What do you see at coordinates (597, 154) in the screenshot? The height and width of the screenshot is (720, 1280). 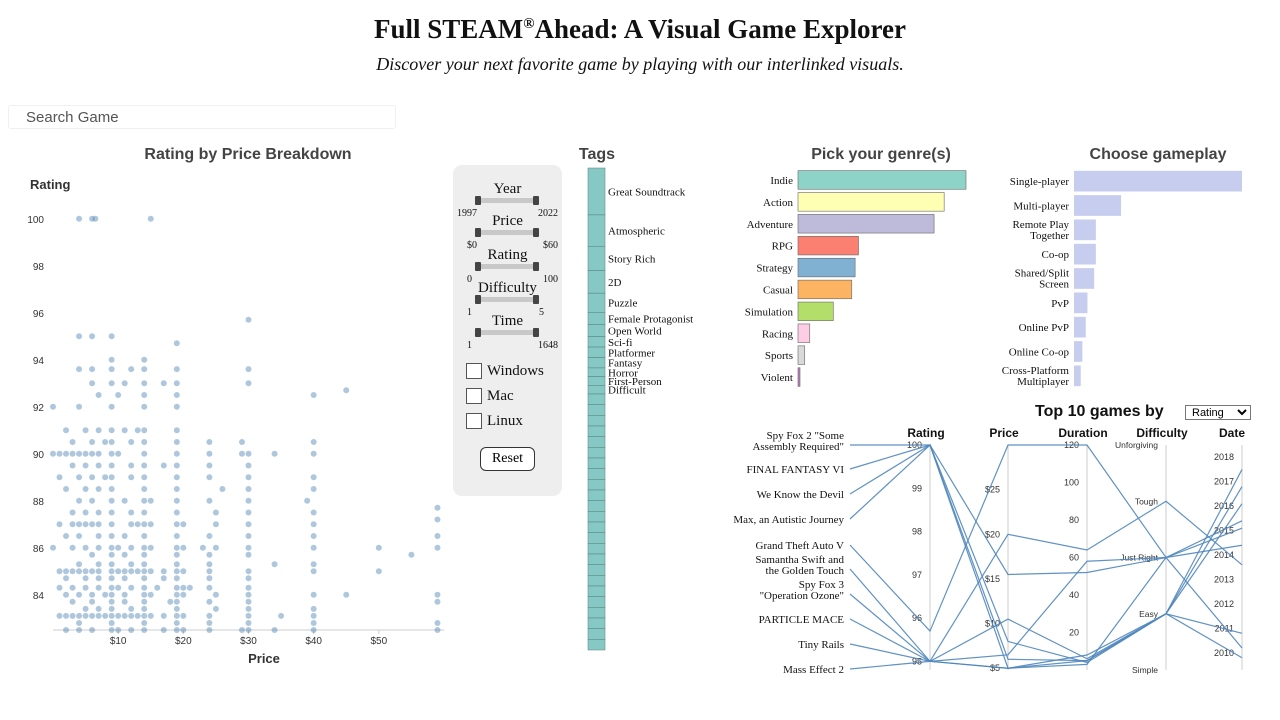 I see `tags-title: Tags` at bounding box center [597, 154].